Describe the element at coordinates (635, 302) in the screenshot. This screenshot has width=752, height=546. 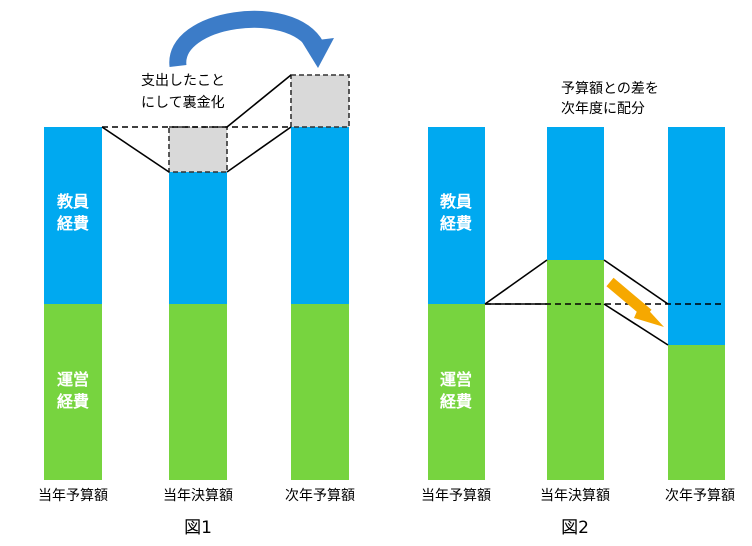
I see `diagonal-arrow-icon` at that location.